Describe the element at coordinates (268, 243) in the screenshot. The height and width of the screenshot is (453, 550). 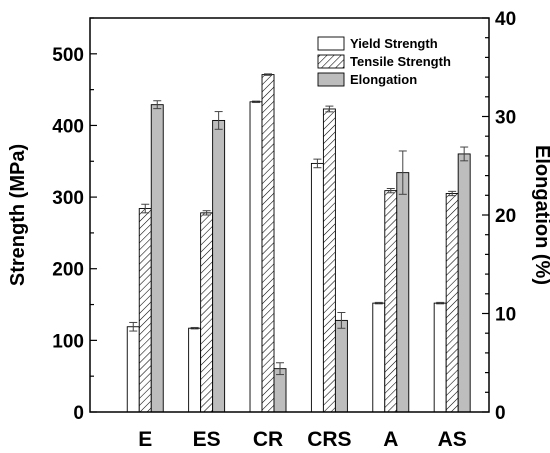
I see `bar-tensile-strength-cr` at that location.